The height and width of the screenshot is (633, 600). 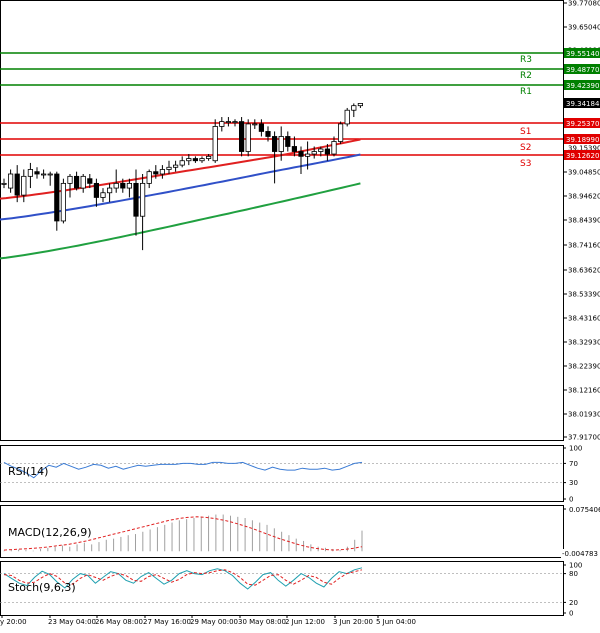 I want to click on x-tick-label: 29 May 00:00, so click(x=214, y=622).